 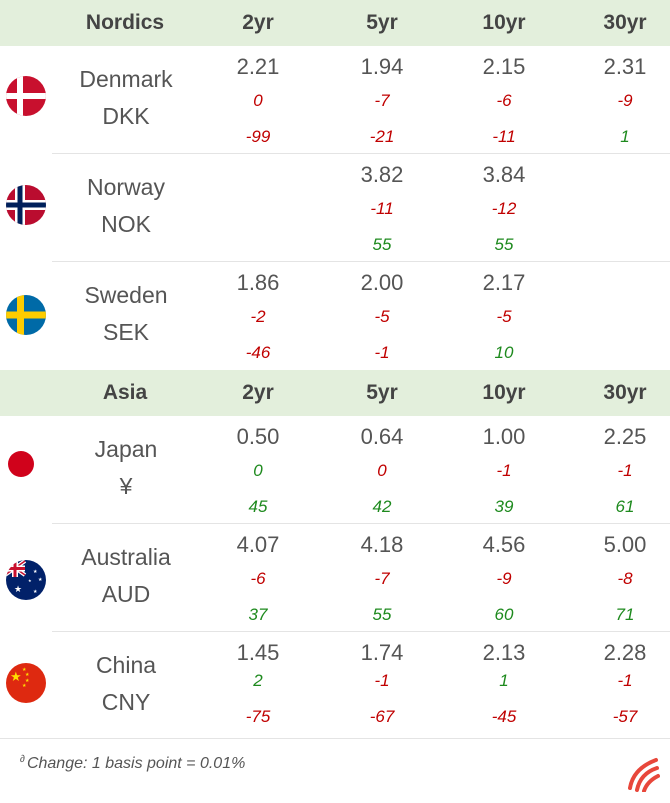 What do you see at coordinates (21, 464) in the screenshot?
I see `japan-flag-icon` at bounding box center [21, 464].